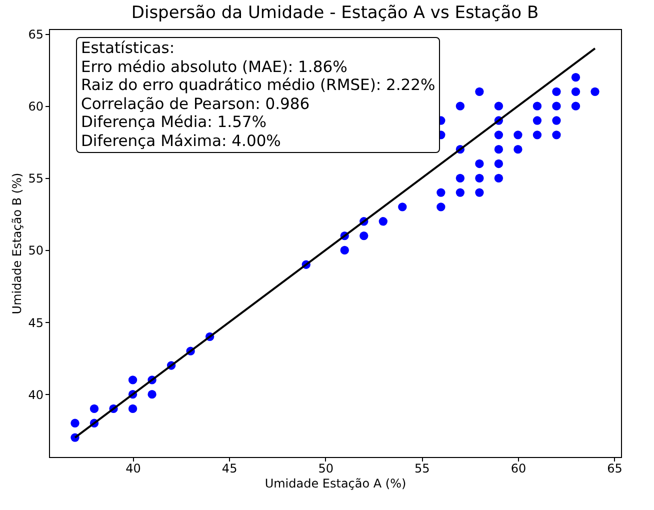 This screenshot has width=654, height=510. Describe the element at coordinates (230, 469) in the screenshot. I see `x-tick-label: 45` at that location.